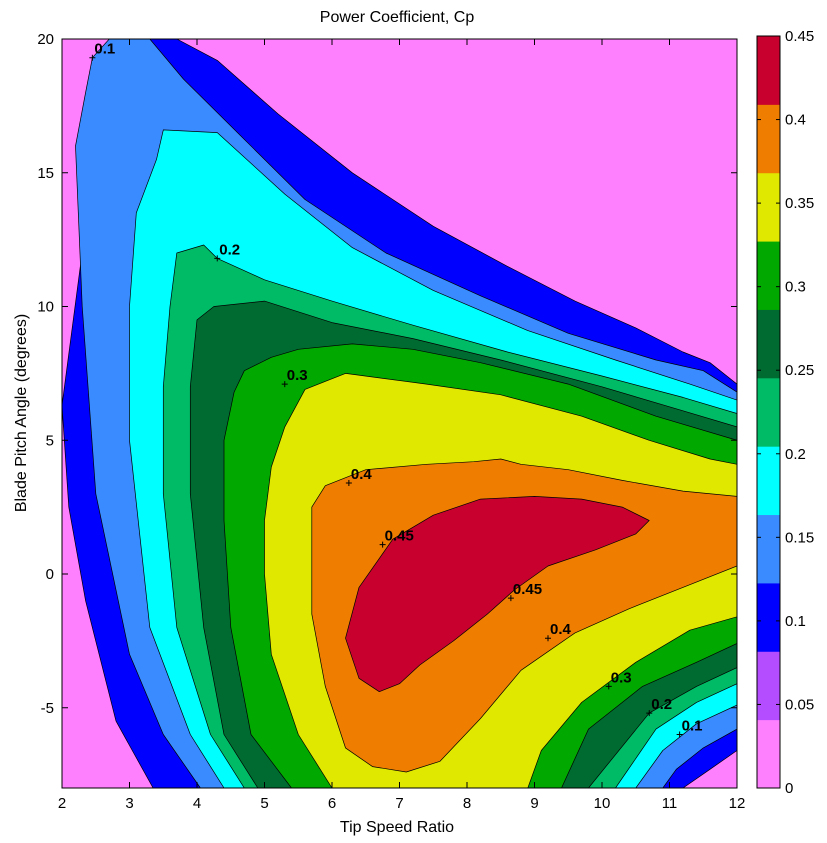  I want to click on x-tick-label: 12, so click(737, 803).